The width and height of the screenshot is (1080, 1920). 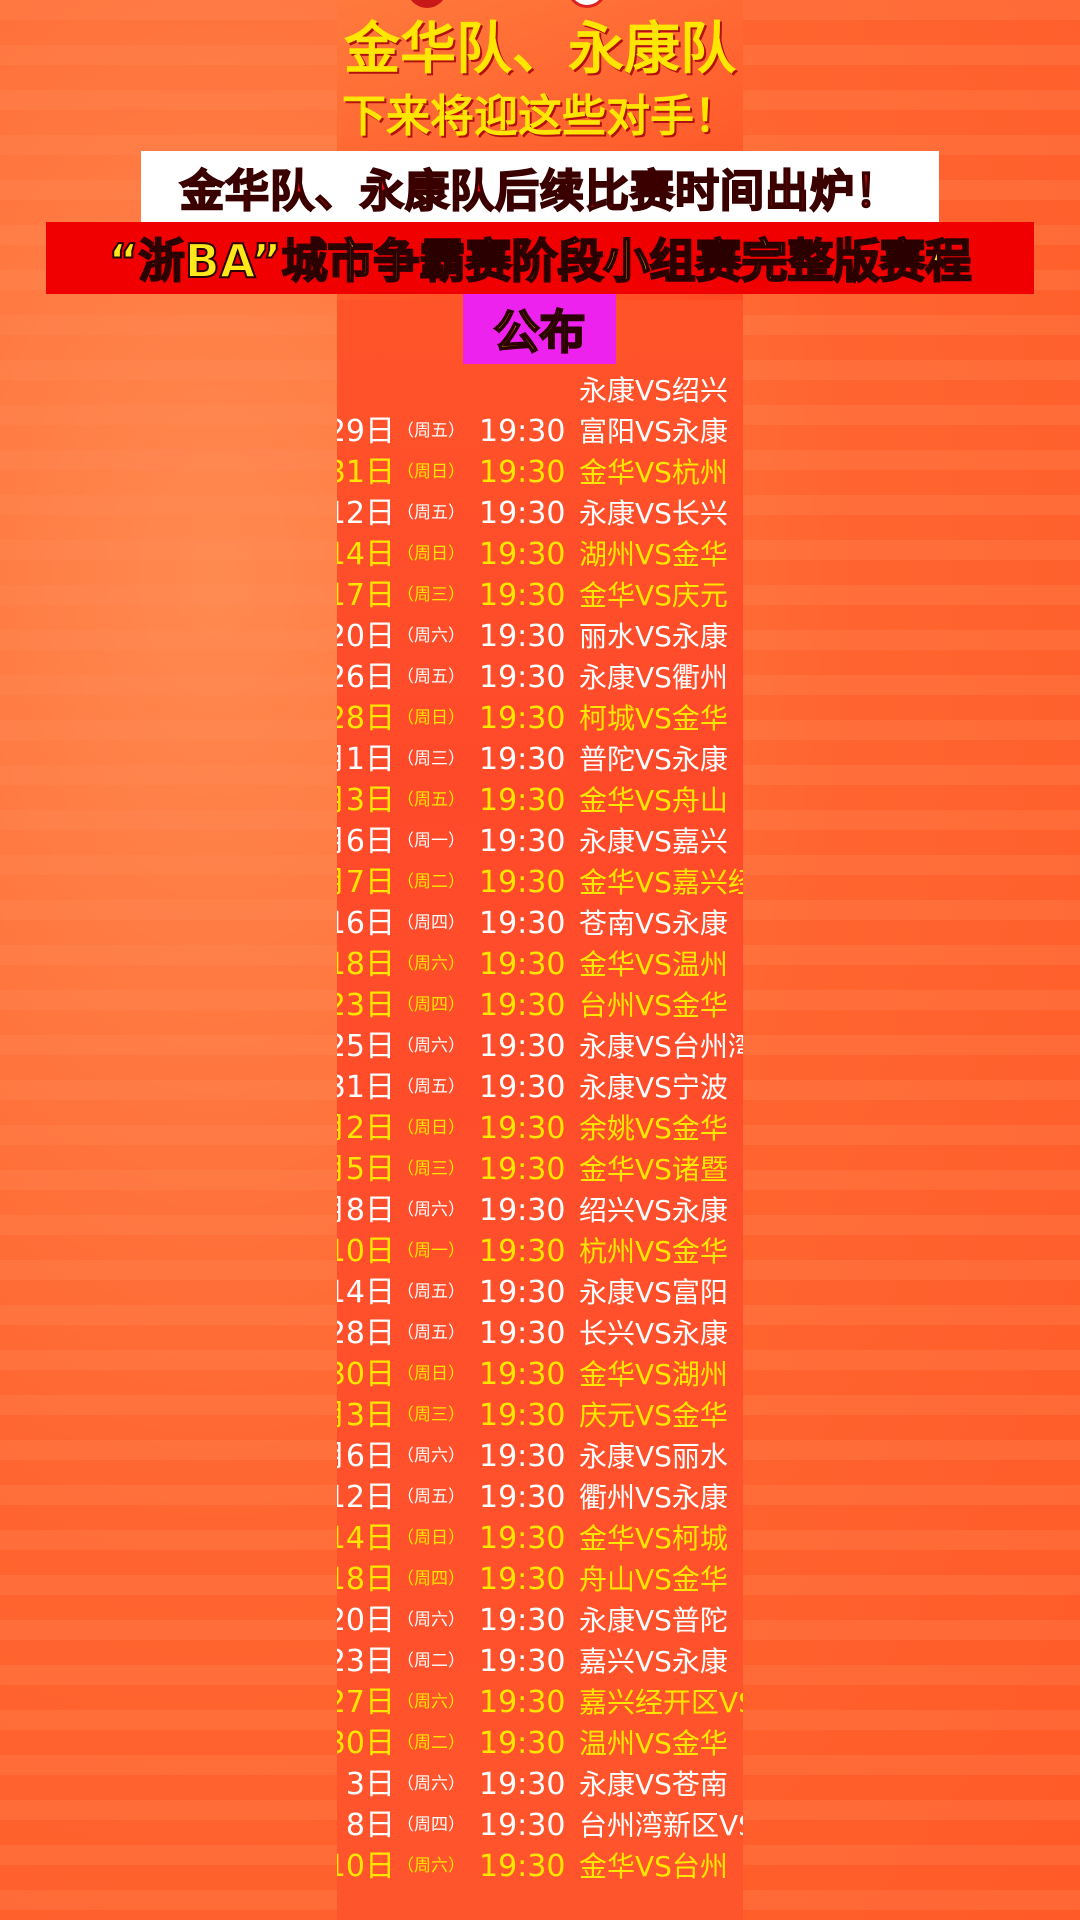 I want to click on tag: 公布, so click(x=540, y=332).